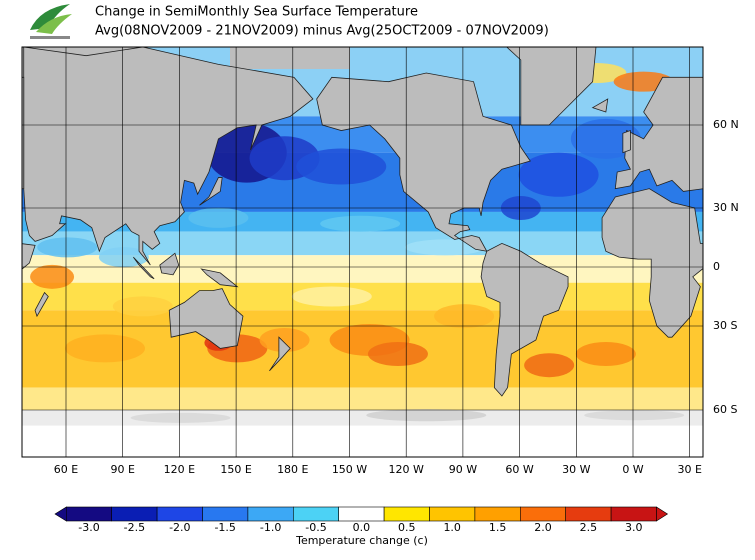 The width and height of the screenshot is (755, 560). Describe the element at coordinates (726, 124) in the screenshot. I see `lat-label: 60 N` at that location.